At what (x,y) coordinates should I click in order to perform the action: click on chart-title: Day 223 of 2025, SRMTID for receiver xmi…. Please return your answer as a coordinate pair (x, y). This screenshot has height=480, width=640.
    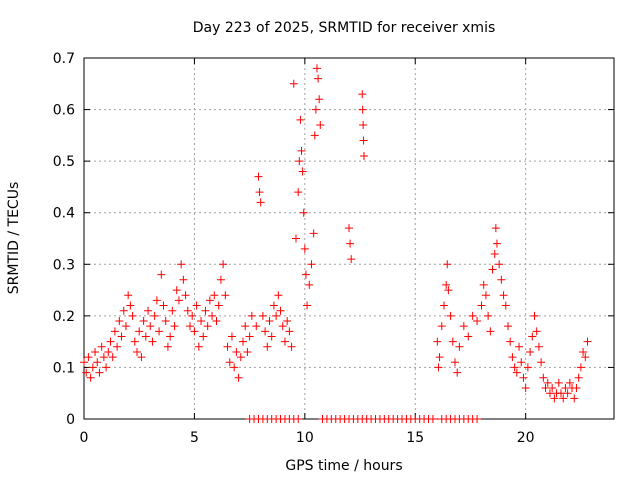
    Looking at the image, I should click on (344, 28).